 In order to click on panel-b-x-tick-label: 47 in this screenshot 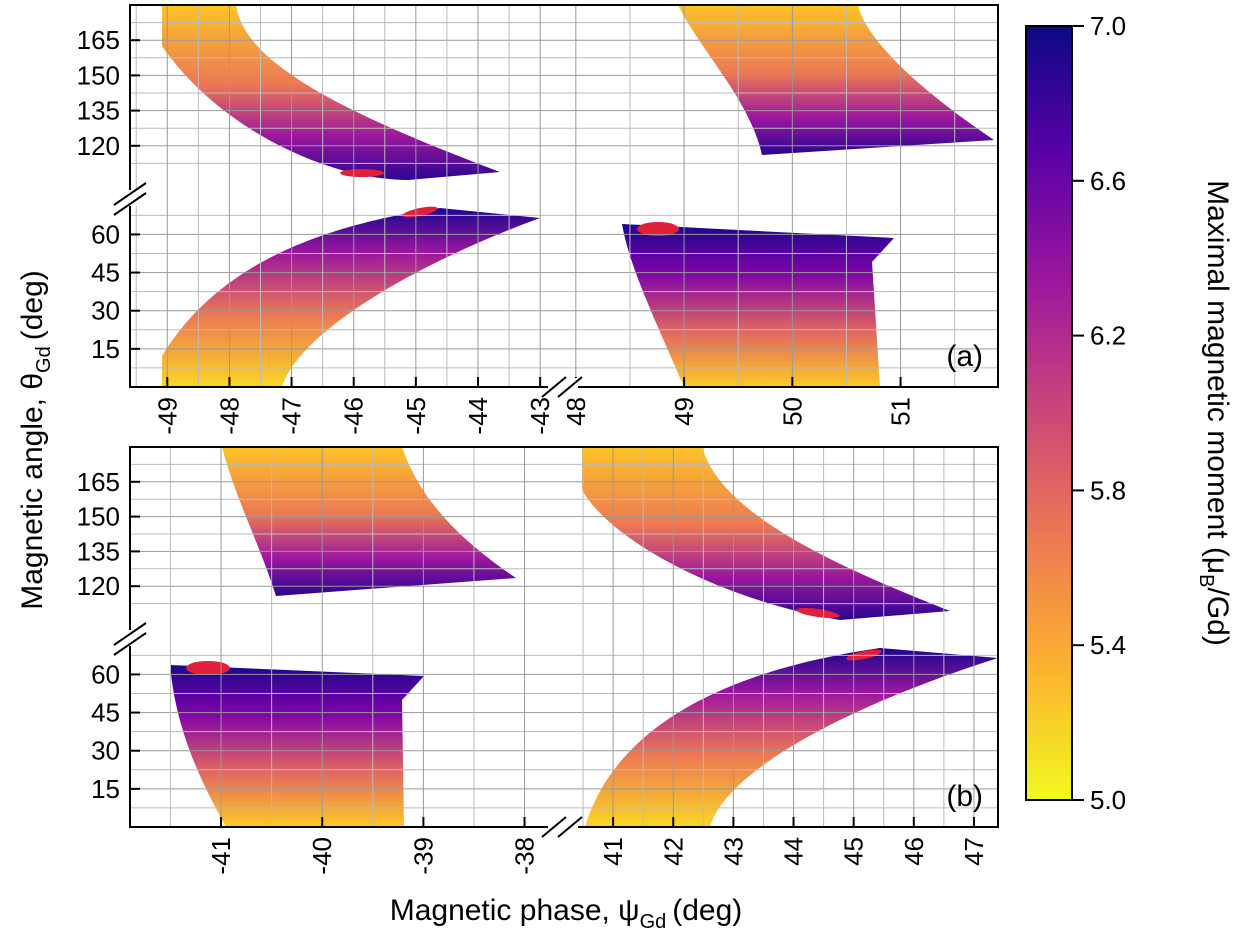, I will do `click(974, 851)`.